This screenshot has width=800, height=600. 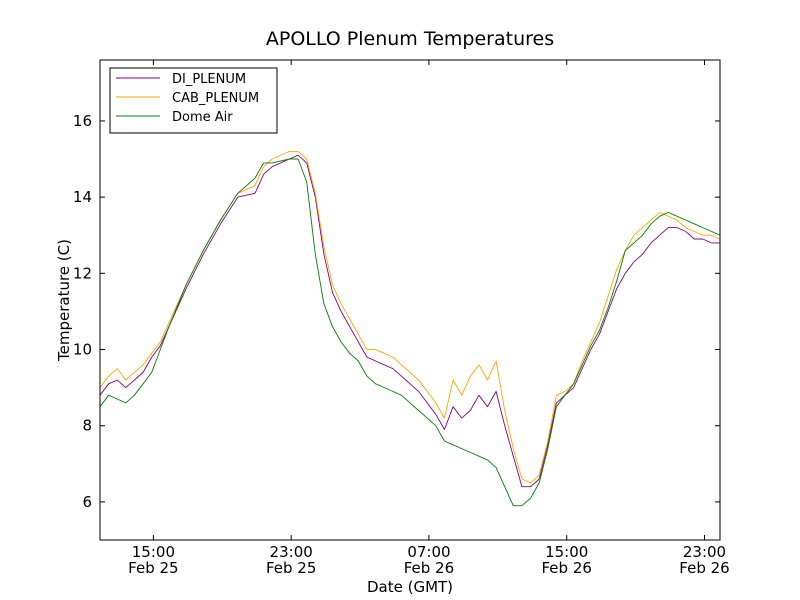 What do you see at coordinates (215, 98) in the screenshot?
I see `legend-label-cab-plenum: CAB_PLENUM` at bounding box center [215, 98].